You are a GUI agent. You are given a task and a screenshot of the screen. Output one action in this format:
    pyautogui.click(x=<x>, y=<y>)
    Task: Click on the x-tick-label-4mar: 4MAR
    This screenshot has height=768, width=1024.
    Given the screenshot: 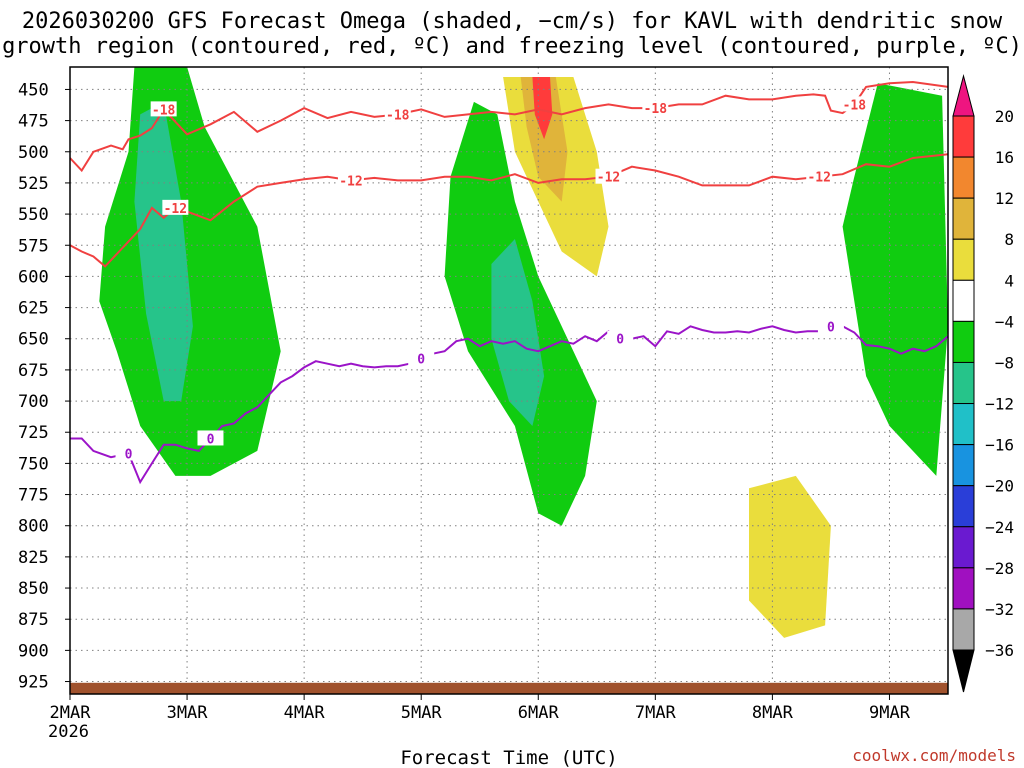 What is the action you would take?
    pyautogui.click(x=305, y=713)
    